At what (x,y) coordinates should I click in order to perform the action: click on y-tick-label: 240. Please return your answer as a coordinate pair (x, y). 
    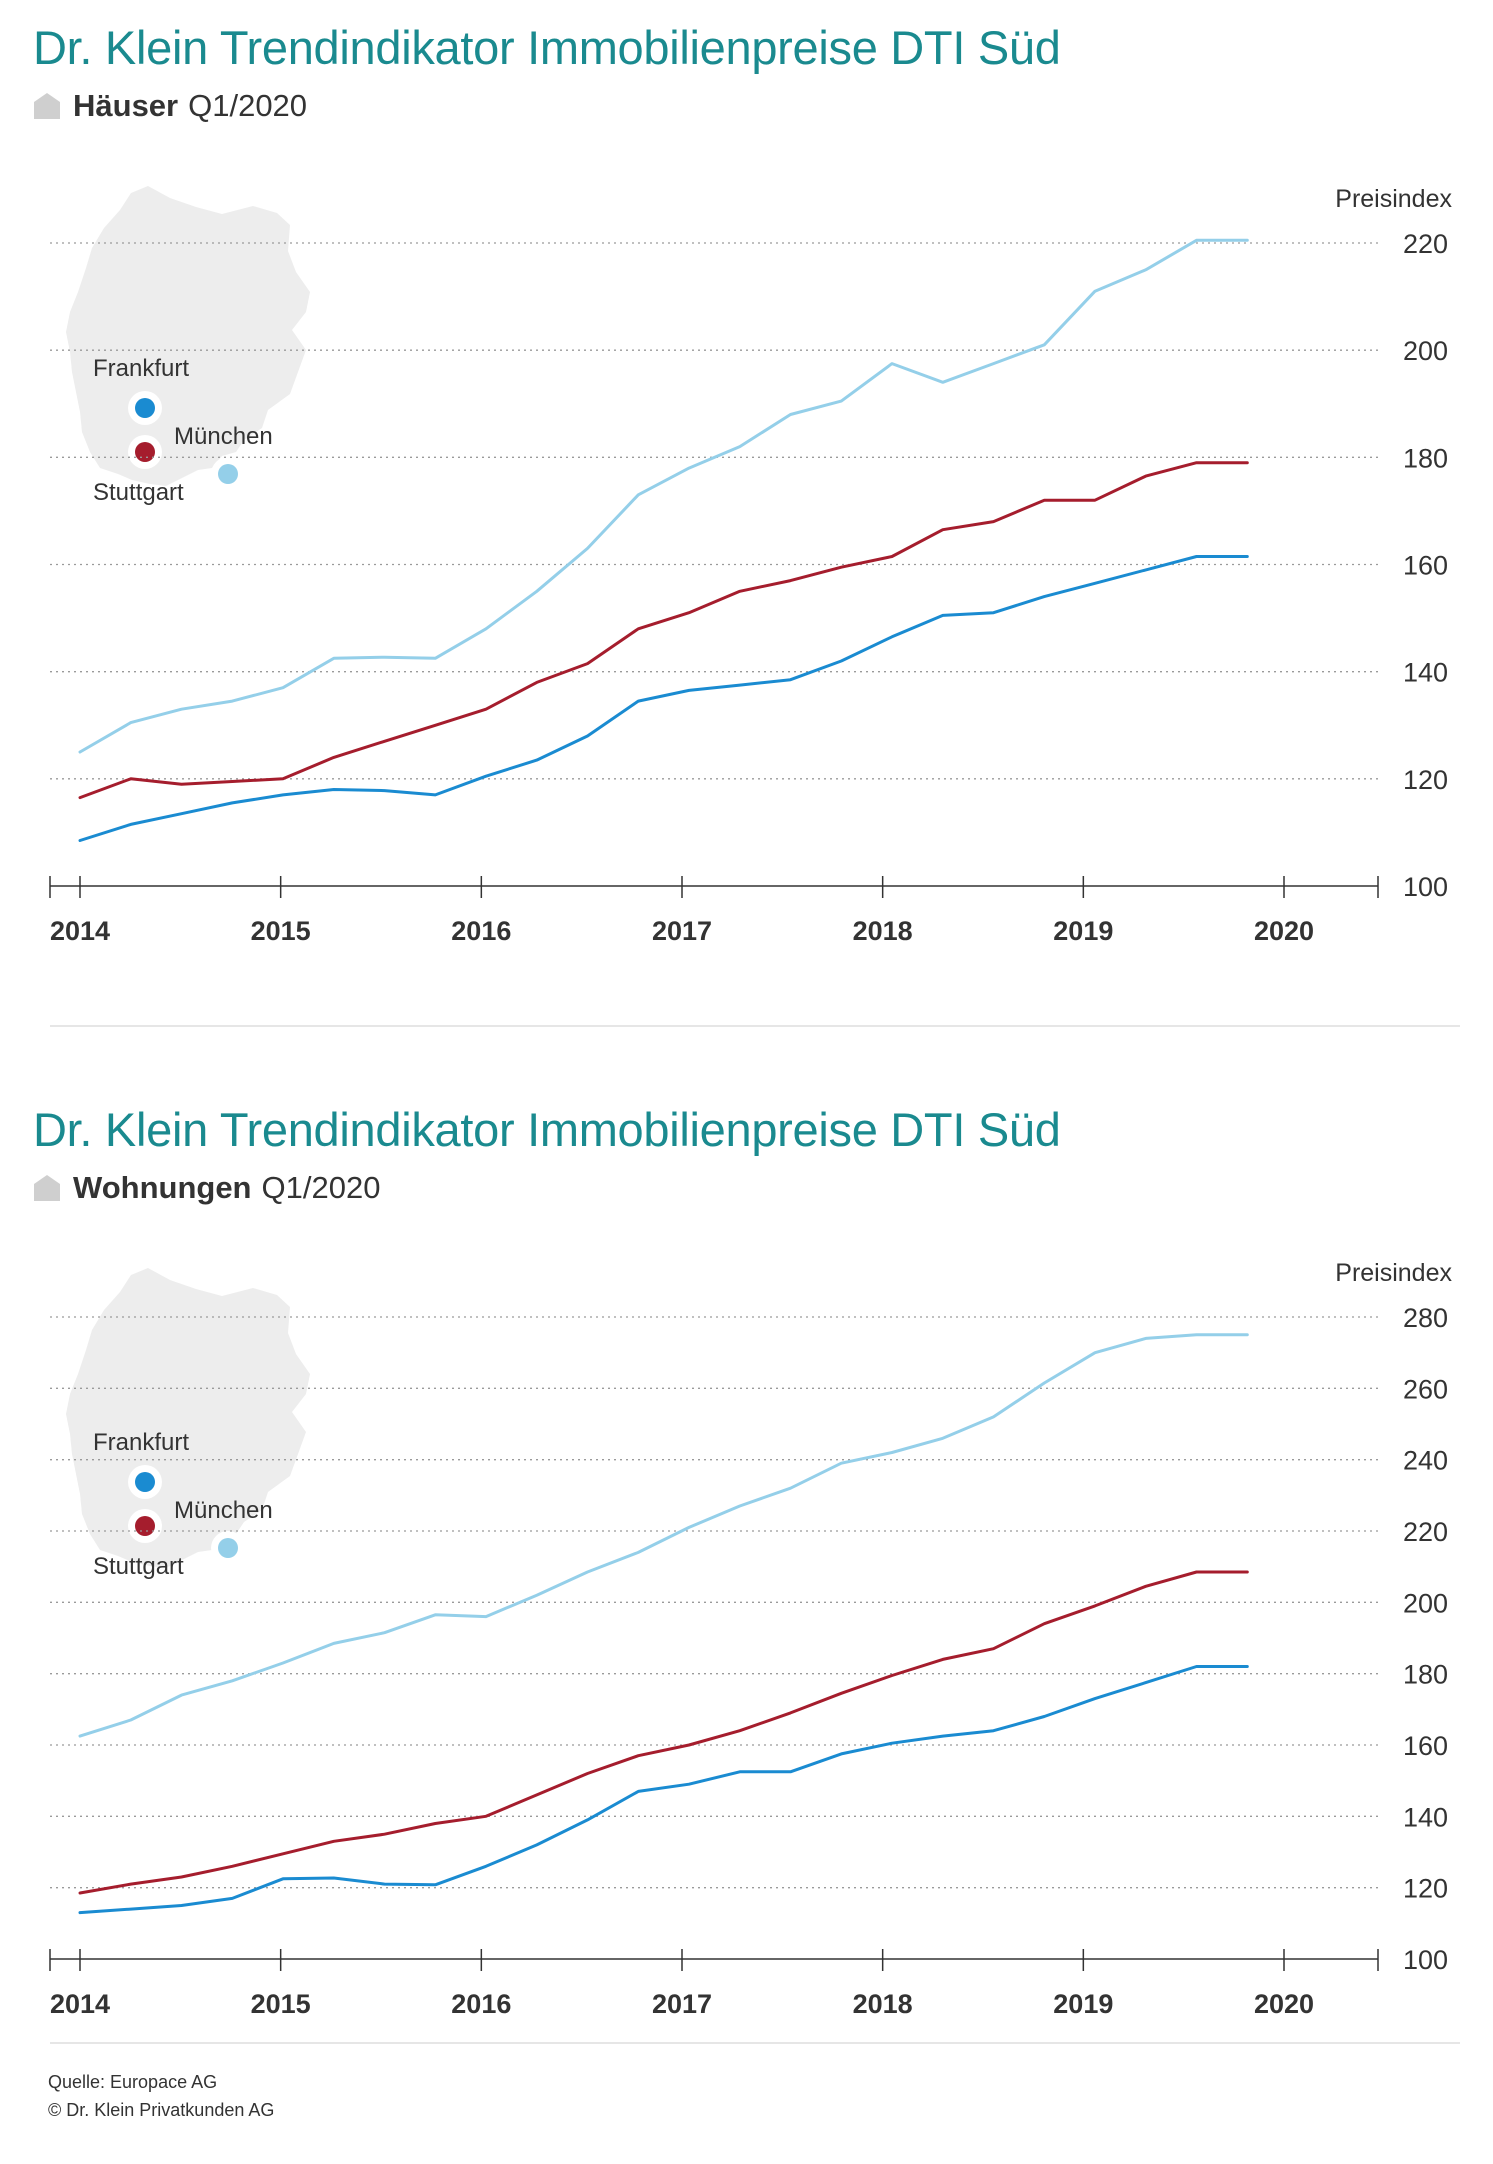
    Looking at the image, I should click on (1425, 1461).